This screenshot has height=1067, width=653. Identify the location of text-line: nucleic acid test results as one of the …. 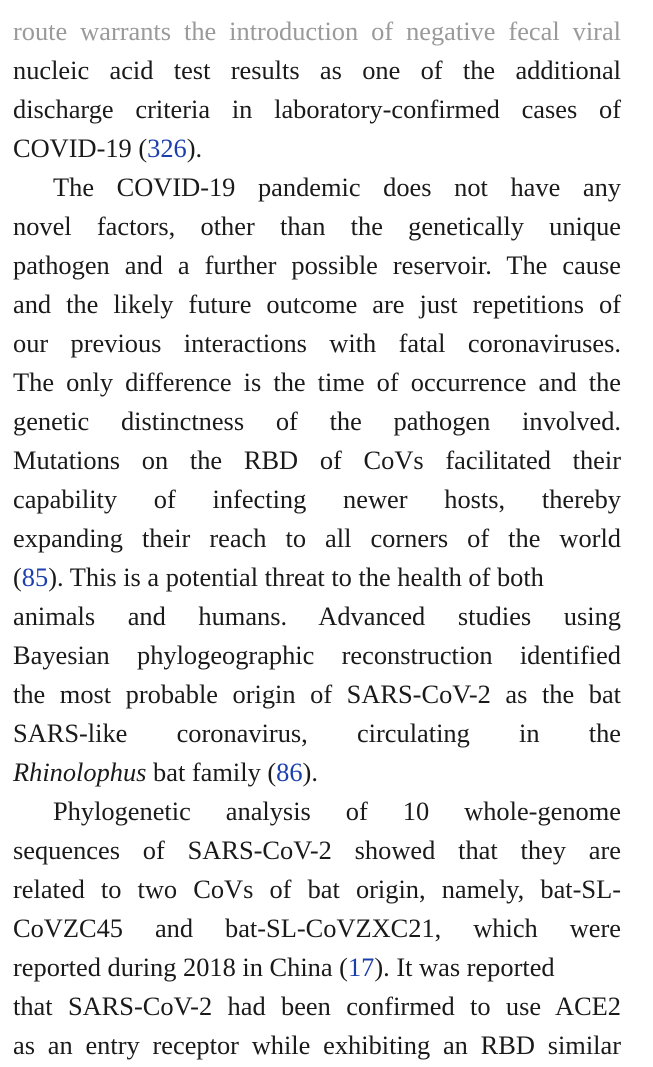
(317, 70).